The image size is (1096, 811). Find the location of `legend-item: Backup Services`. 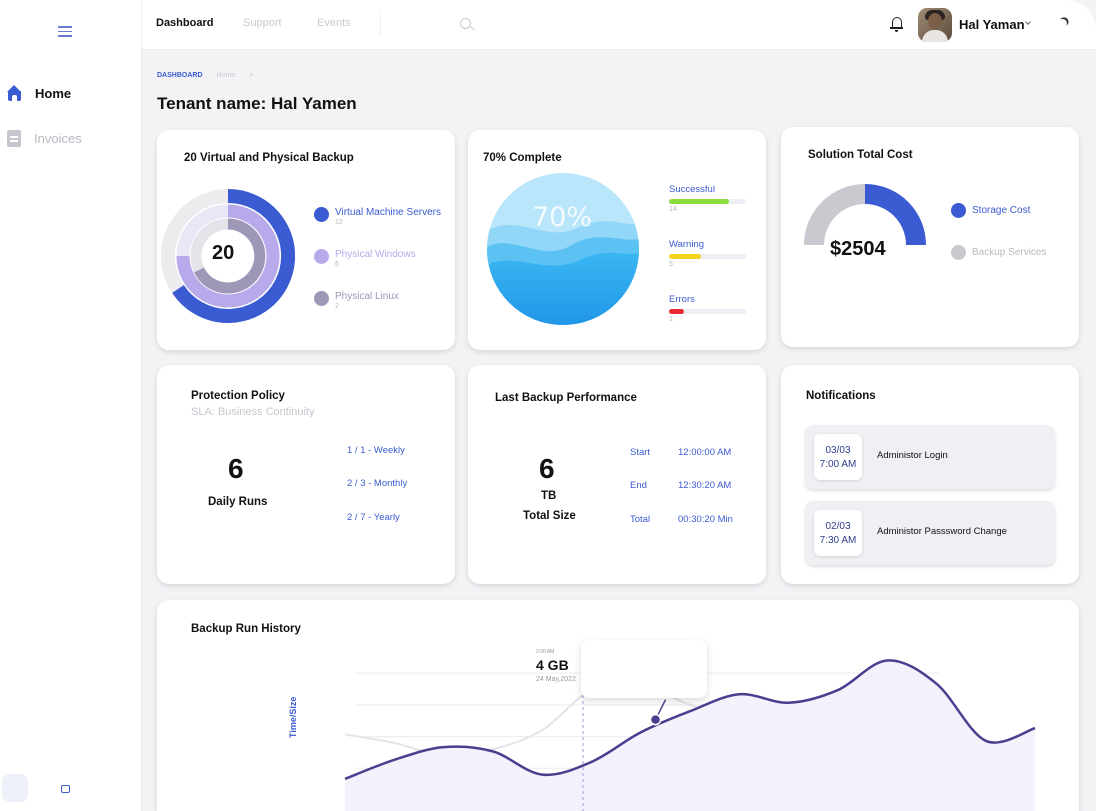

legend-item: Backup Services is located at coordinates (998, 252).